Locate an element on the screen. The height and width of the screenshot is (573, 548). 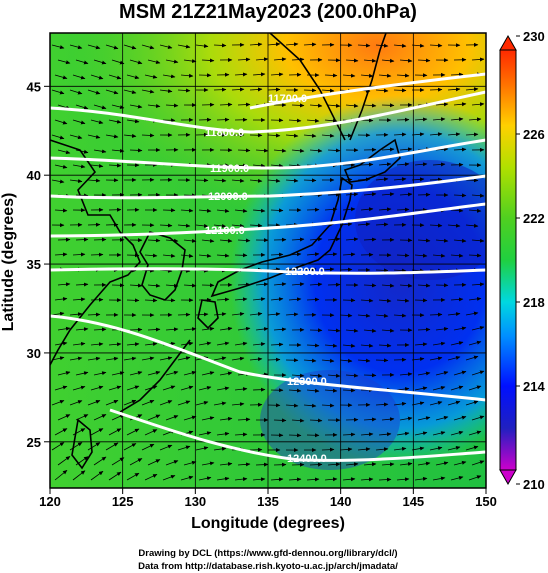
colorbar-tick-label: 222 is located at coordinates (534, 218).